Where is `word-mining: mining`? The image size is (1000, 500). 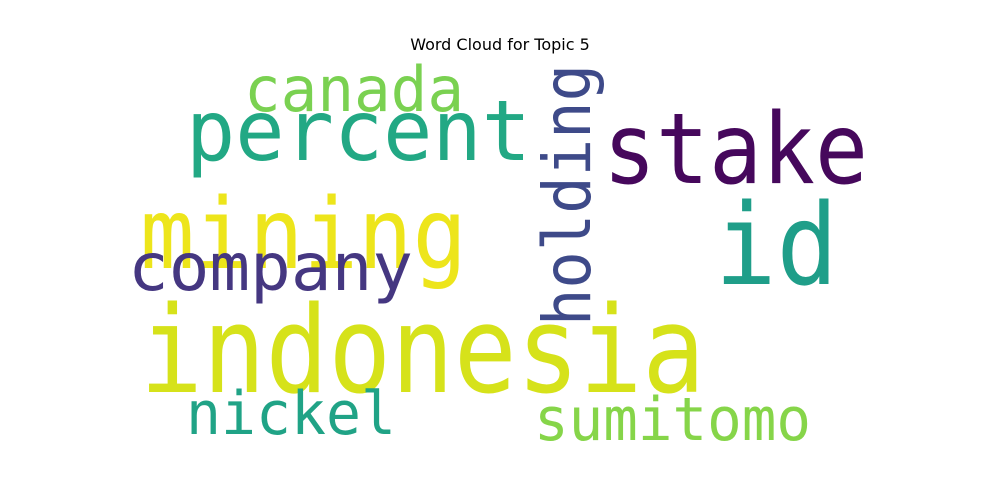
word-mining: mining is located at coordinates (303, 235).